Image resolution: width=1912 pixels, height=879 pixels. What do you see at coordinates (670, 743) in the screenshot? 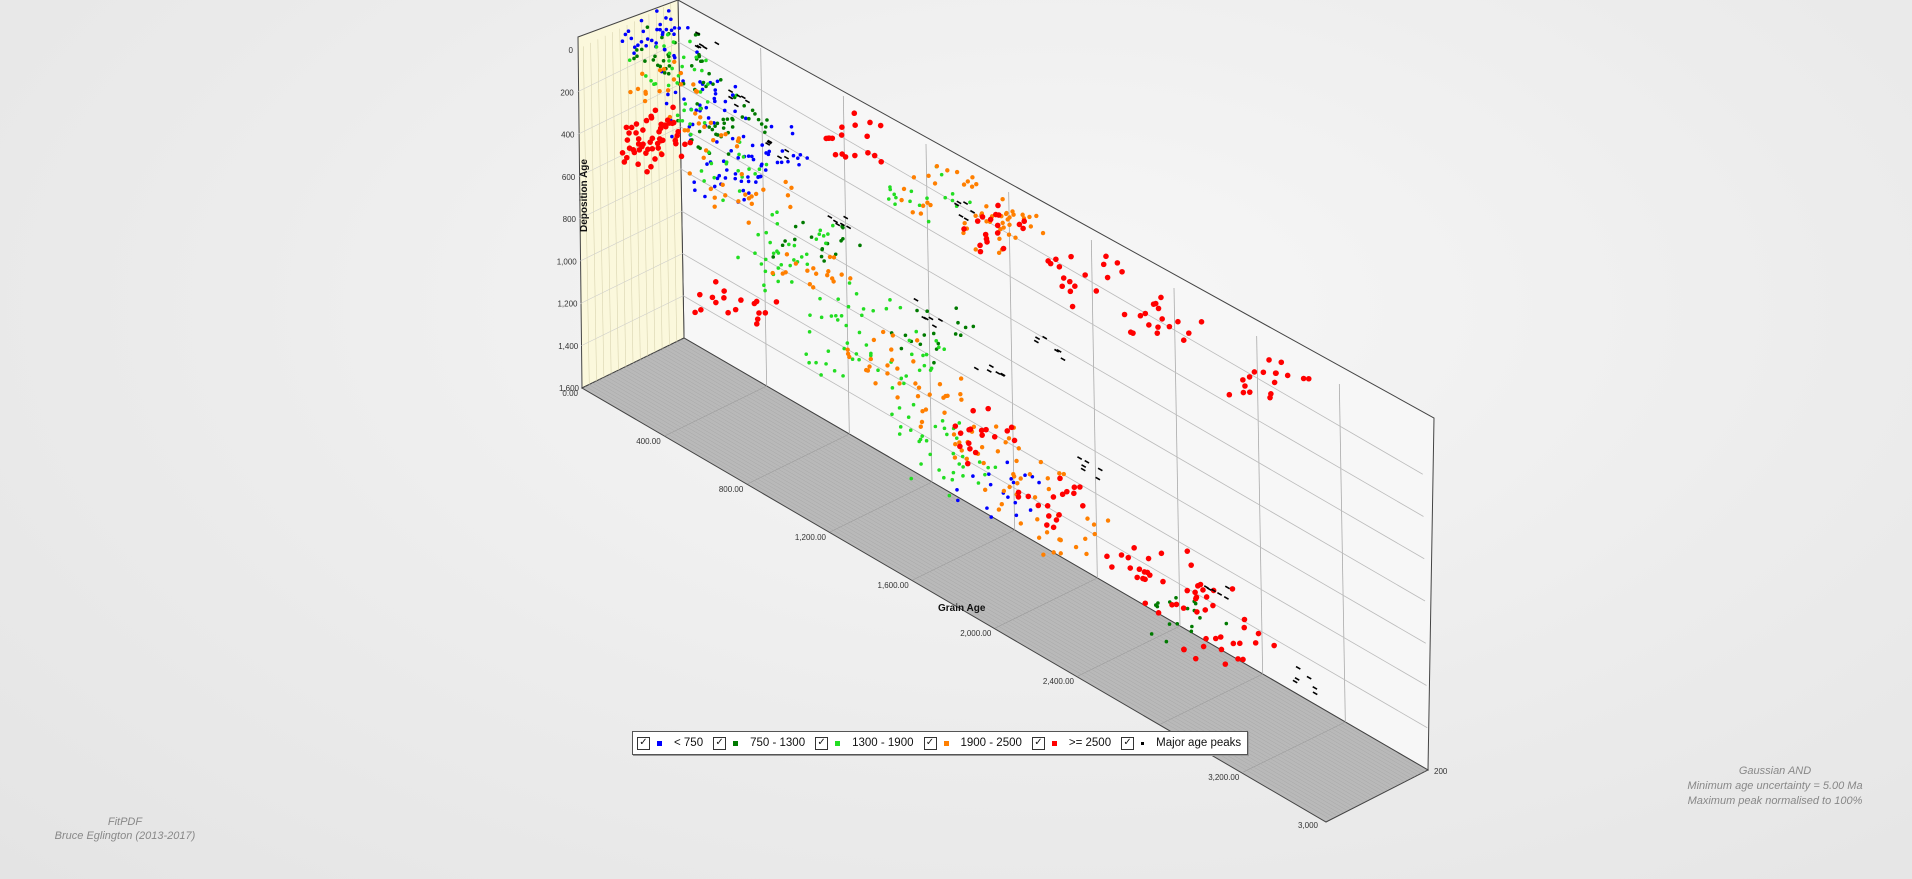
I see `legend-item-series-1: ✓ < 750` at bounding box center [670, 743].